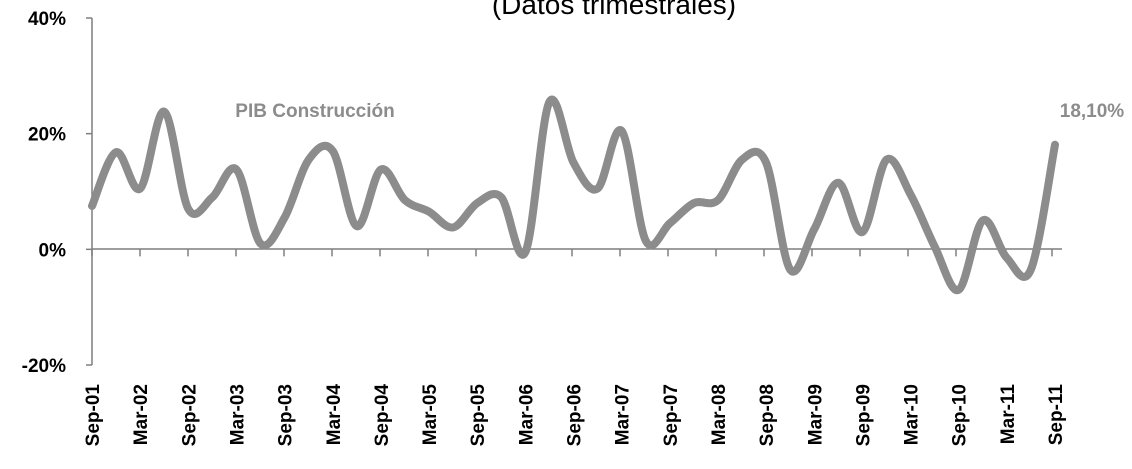  What do you see at coordinates (189, 415) in the screenshot?
I see `x-tick-label: Sep-02` at bounding box center [189, 415].